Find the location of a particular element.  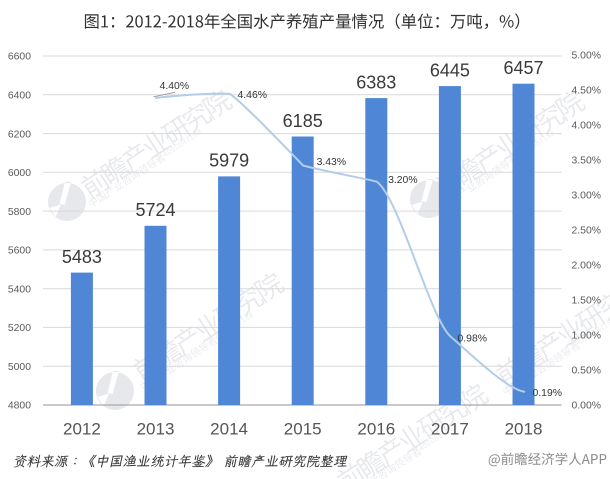

svg-text: 5724 is located at coordinates (155, 210).